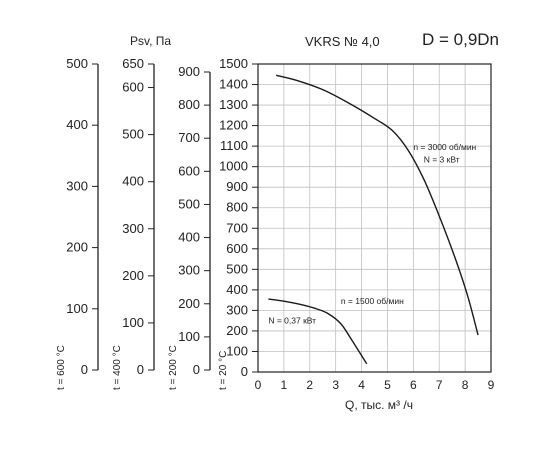  Describe the element at coordinates (233, 166) in the screenshot. I see `temp-axis-tick-label: 1000` at that location.